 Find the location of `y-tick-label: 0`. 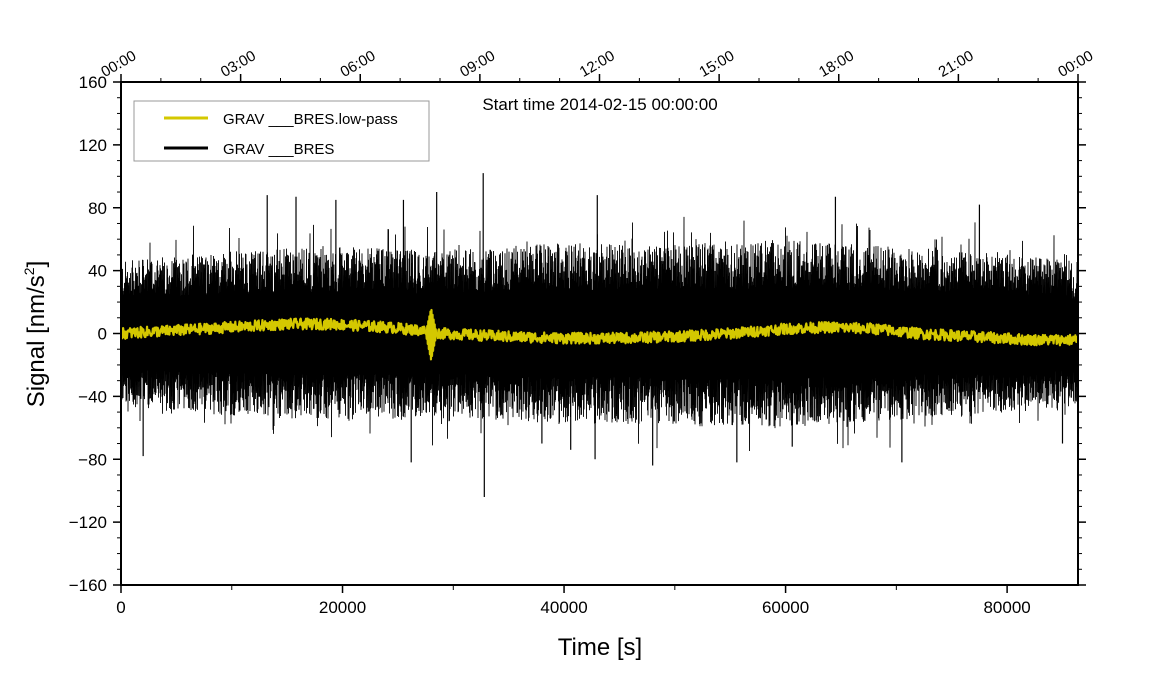

y-tick-label: 0 is located at coordinates (102, 334).